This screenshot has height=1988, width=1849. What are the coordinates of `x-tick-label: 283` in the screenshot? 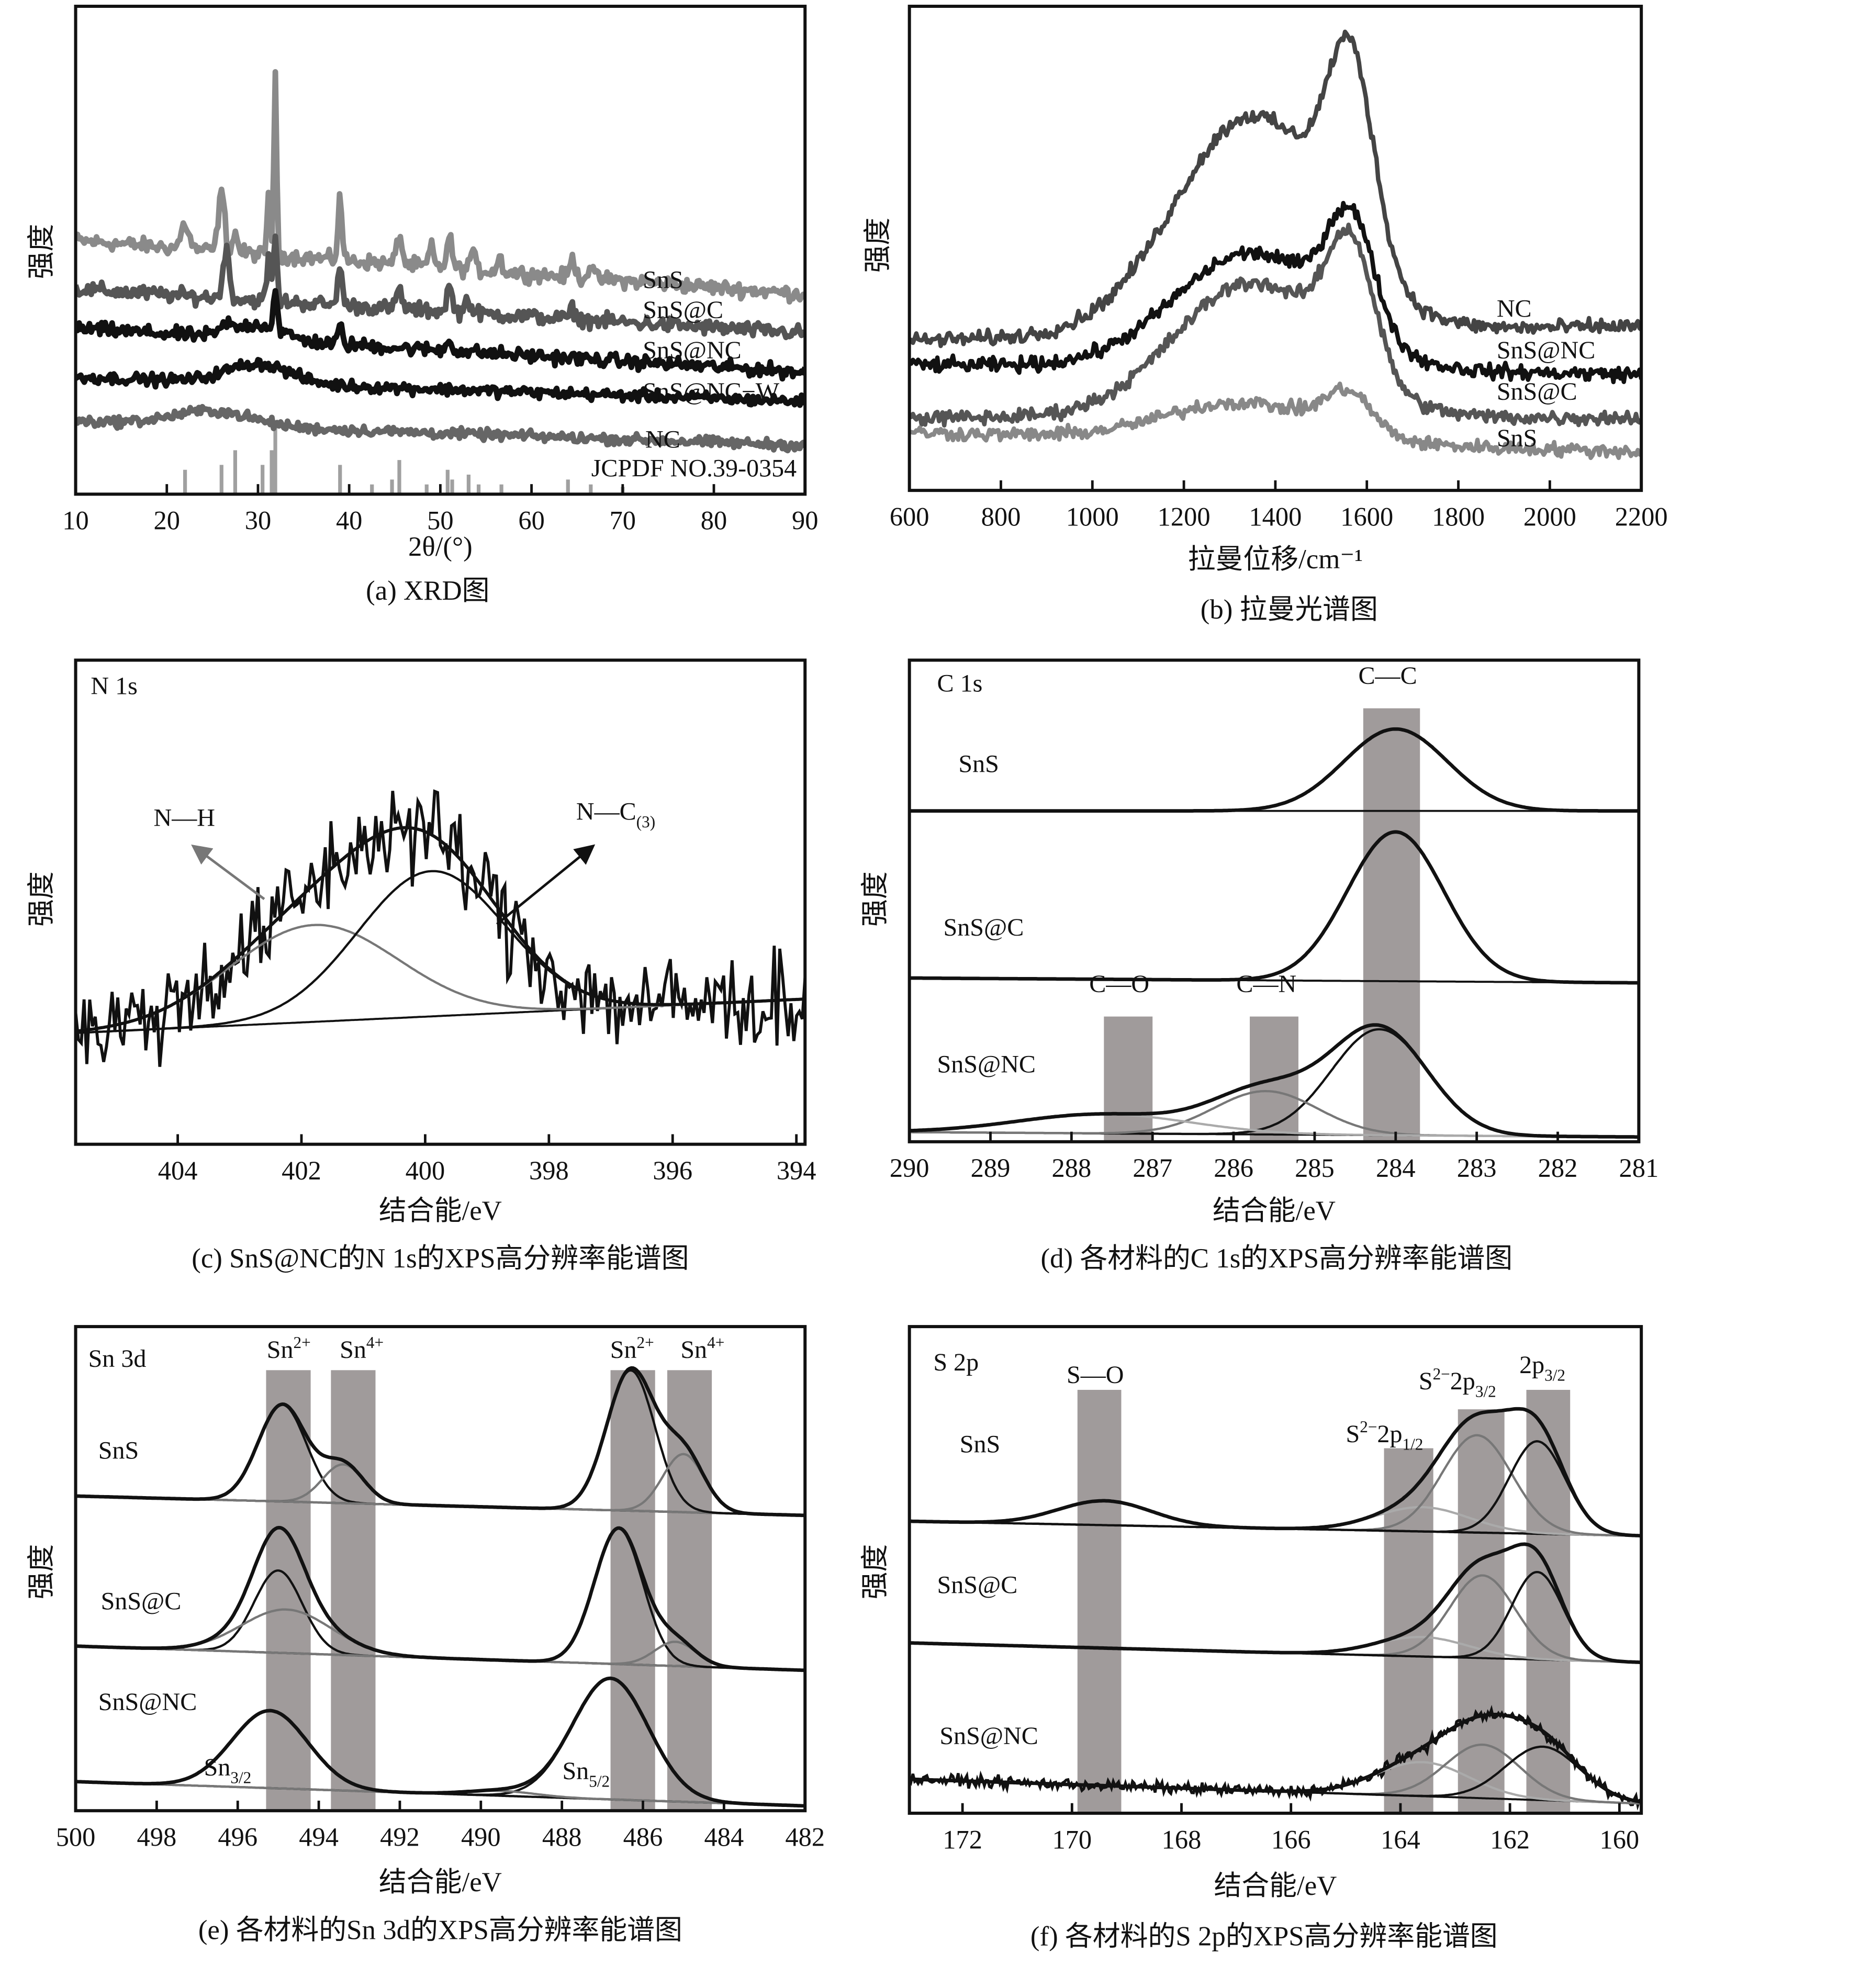 It's located at (1477, 1168).